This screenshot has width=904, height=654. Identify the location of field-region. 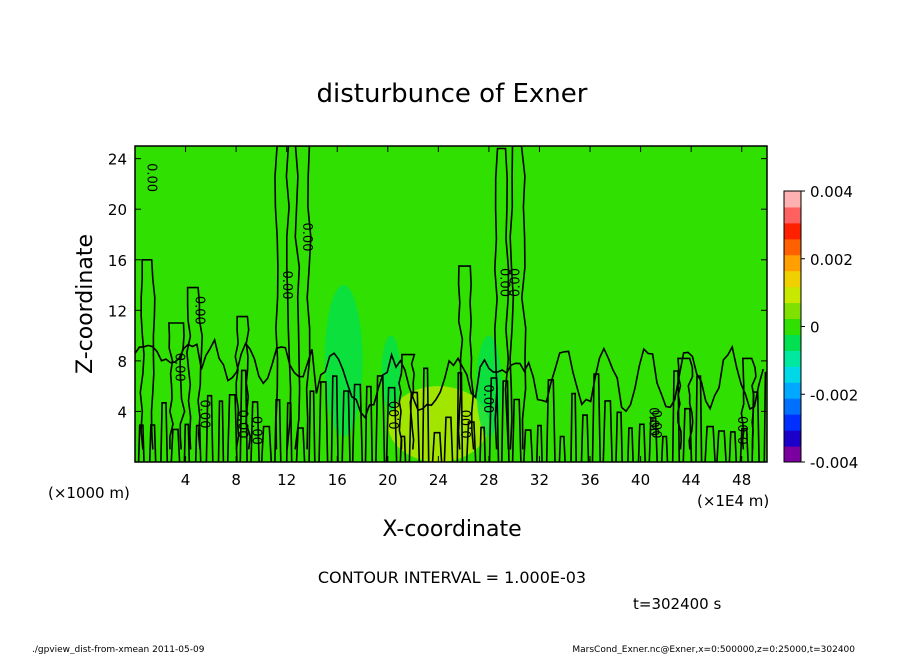
(391, 373).